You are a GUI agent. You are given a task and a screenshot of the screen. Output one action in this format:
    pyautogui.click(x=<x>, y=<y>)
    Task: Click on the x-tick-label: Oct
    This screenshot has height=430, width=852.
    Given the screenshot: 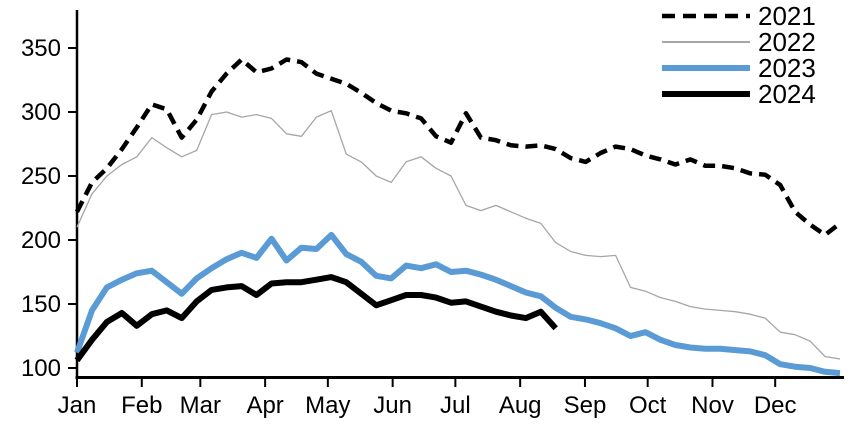 What is the action you would take?
    pyautogui.click(x=648, y=405)
    